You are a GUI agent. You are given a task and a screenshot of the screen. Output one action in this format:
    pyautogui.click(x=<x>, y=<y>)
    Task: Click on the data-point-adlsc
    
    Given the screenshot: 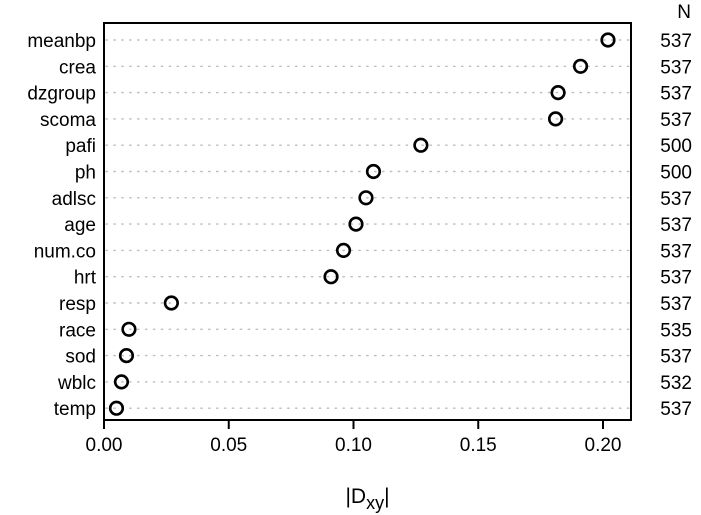 What is the action you would take?
    pyautogui.click(x=366, y=198)
    